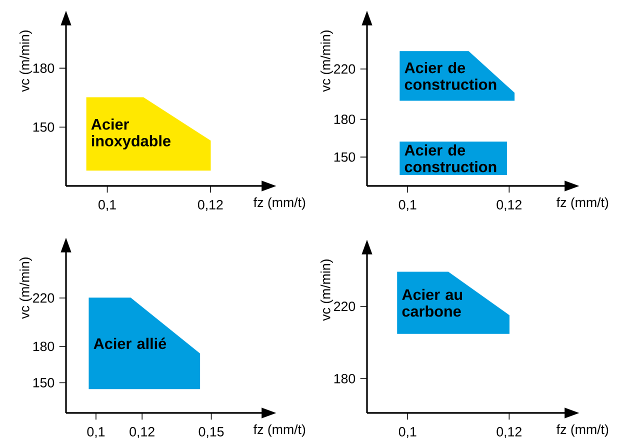  What do you see at coordinates (211, 432) in the screenshot?
I see `x-tick-label: 0,15` at bounding box center [211, 432].